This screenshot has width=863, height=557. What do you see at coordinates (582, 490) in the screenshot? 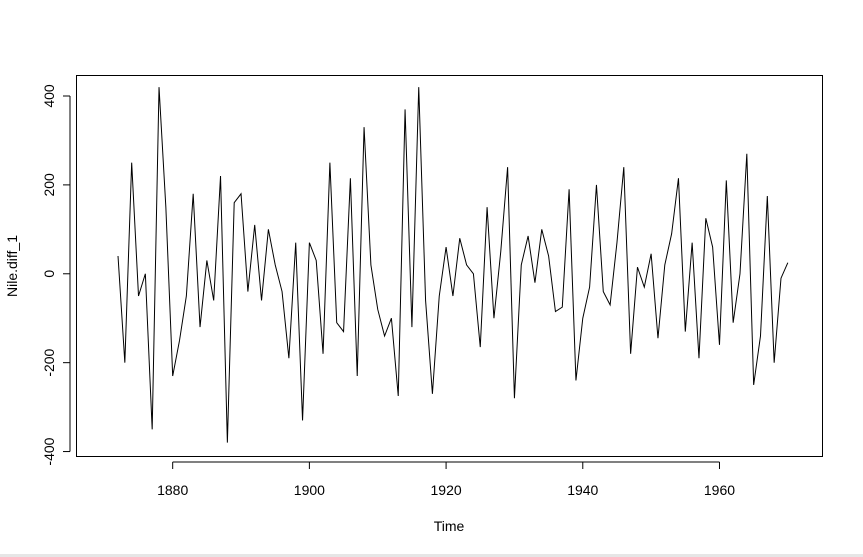
I see `x-tick-label: 1940` at bounding box center [582, 490].